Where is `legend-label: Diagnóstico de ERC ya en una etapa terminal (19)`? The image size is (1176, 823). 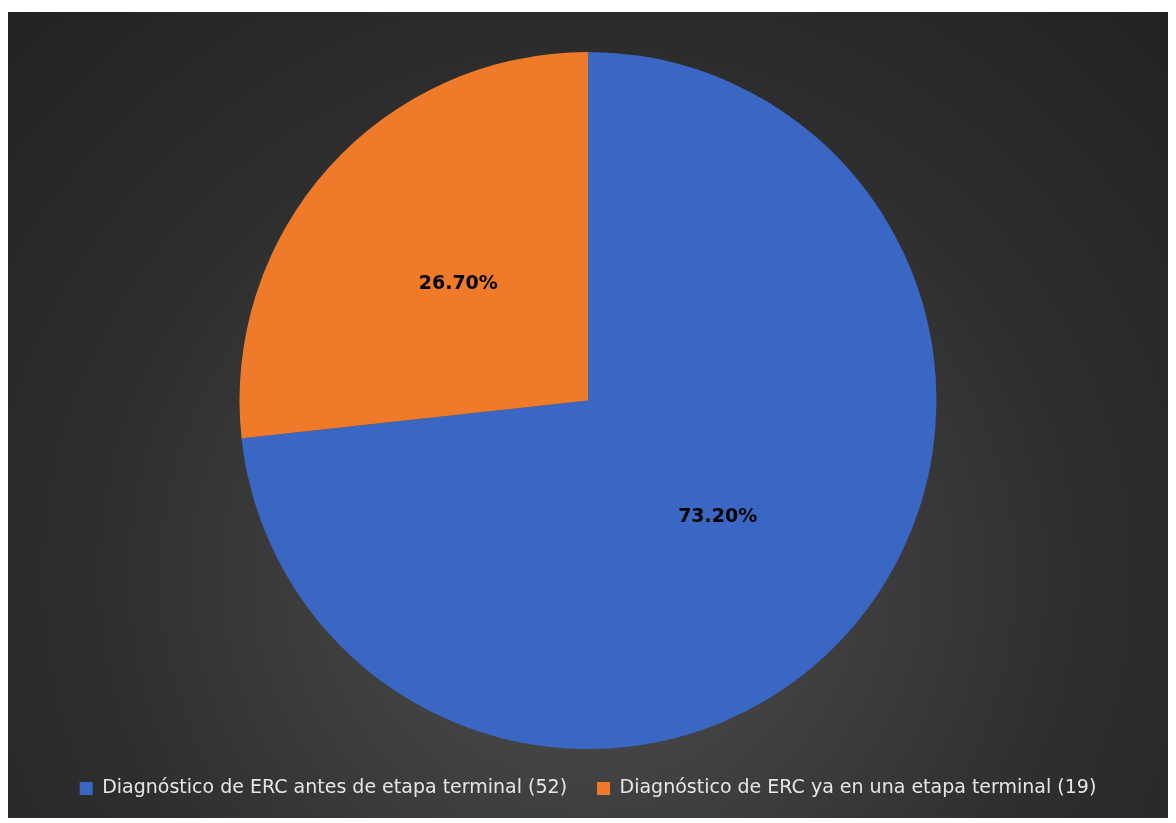
legend-label: Diagnóstico de ERC ya en una etapa terminal (19) is located at coordinates (858, 786).